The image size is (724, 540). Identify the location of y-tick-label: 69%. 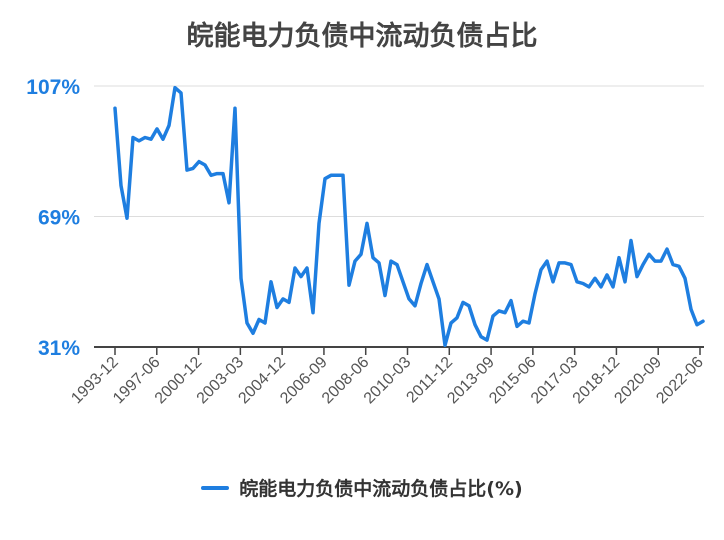
(59, 218).